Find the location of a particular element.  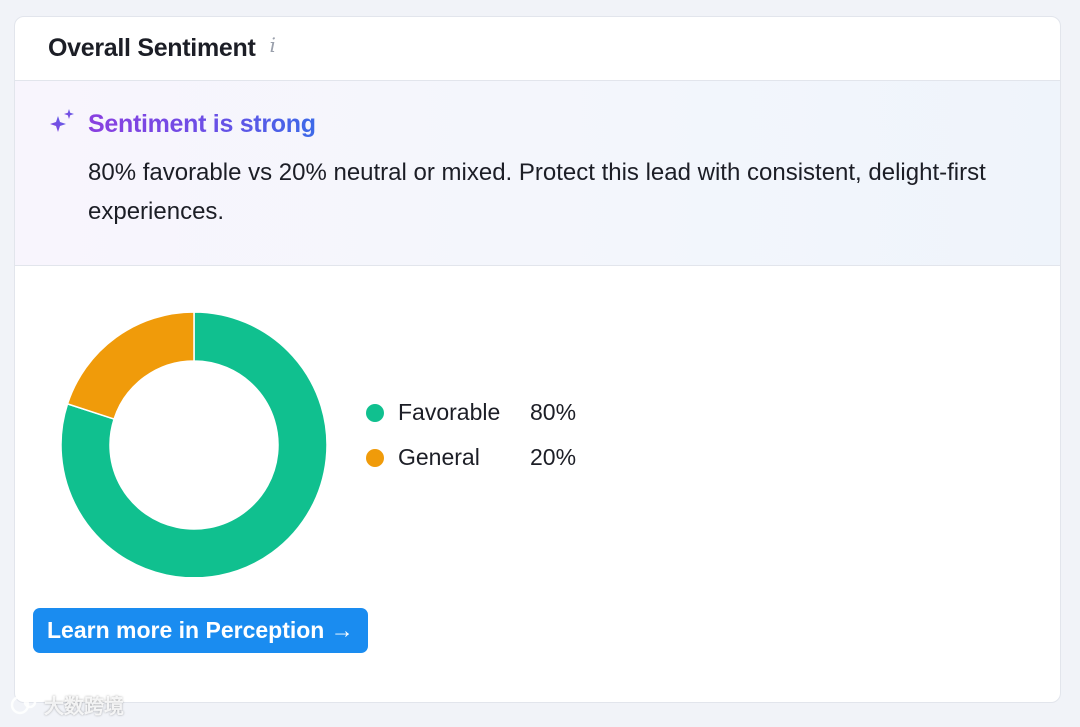

sparkle-icon is located at coordinates (62, 120).